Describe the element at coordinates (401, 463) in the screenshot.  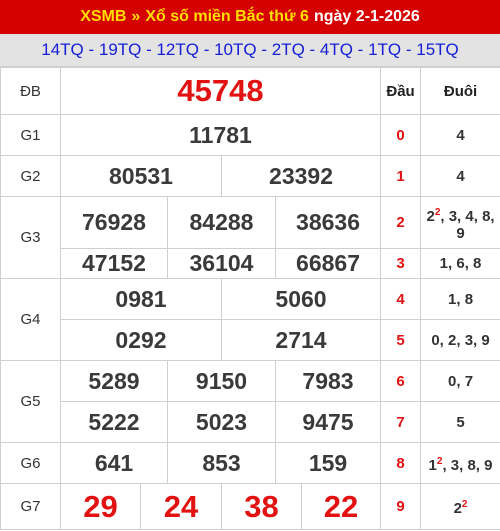
I see `loto-head: 8` at that location.